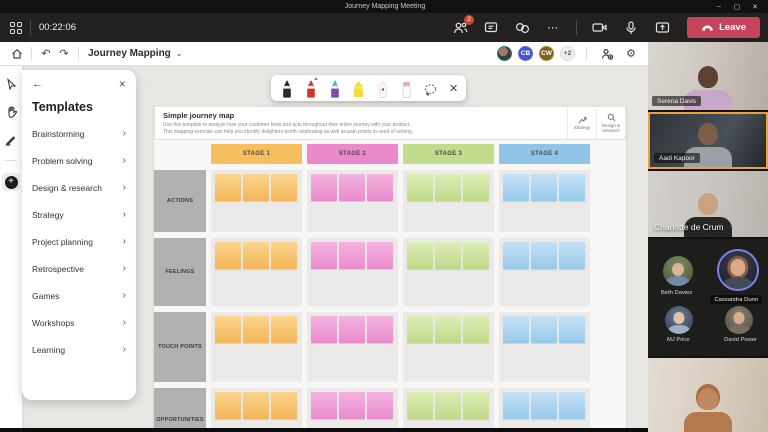  What do you see at coordinates (64, 54) in the screenshot?
I see `redo-icon: ↷` at bounding box center [64, 54].